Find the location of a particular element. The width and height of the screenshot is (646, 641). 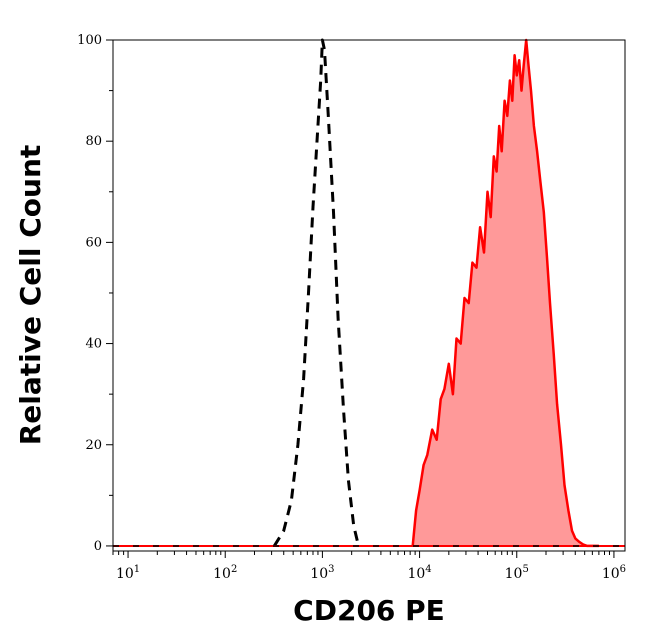

x-axis-label: CD206 PE is located at coordinates (369, 610).